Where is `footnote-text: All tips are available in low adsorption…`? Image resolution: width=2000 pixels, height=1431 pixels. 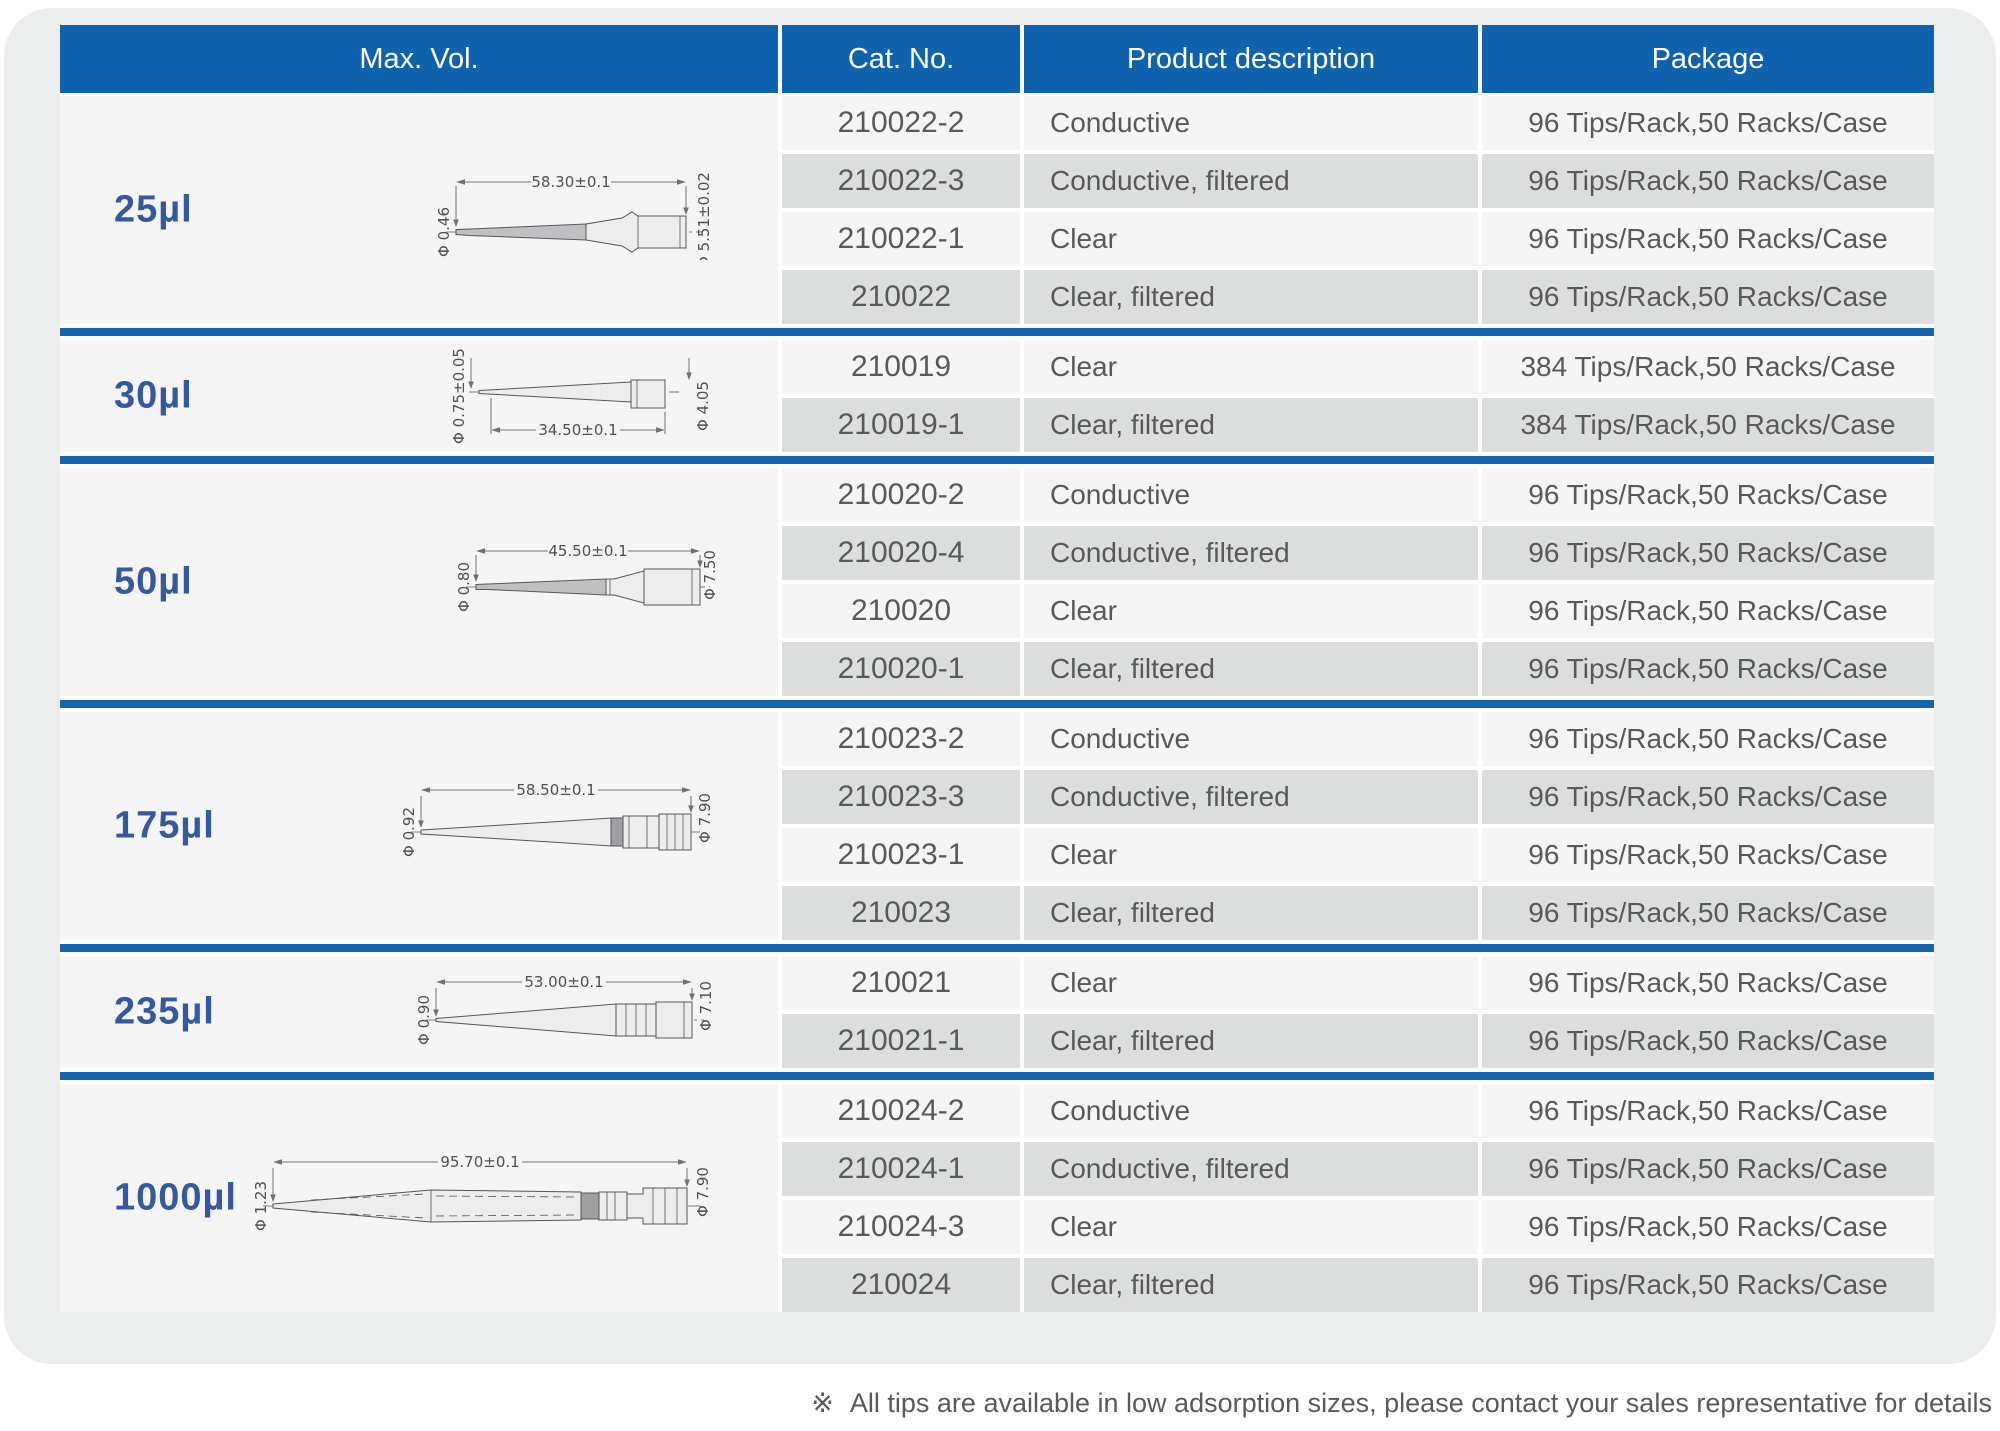
footnote-text: All tips are available in low adsorption… is located at coordinates (1420, 1403).